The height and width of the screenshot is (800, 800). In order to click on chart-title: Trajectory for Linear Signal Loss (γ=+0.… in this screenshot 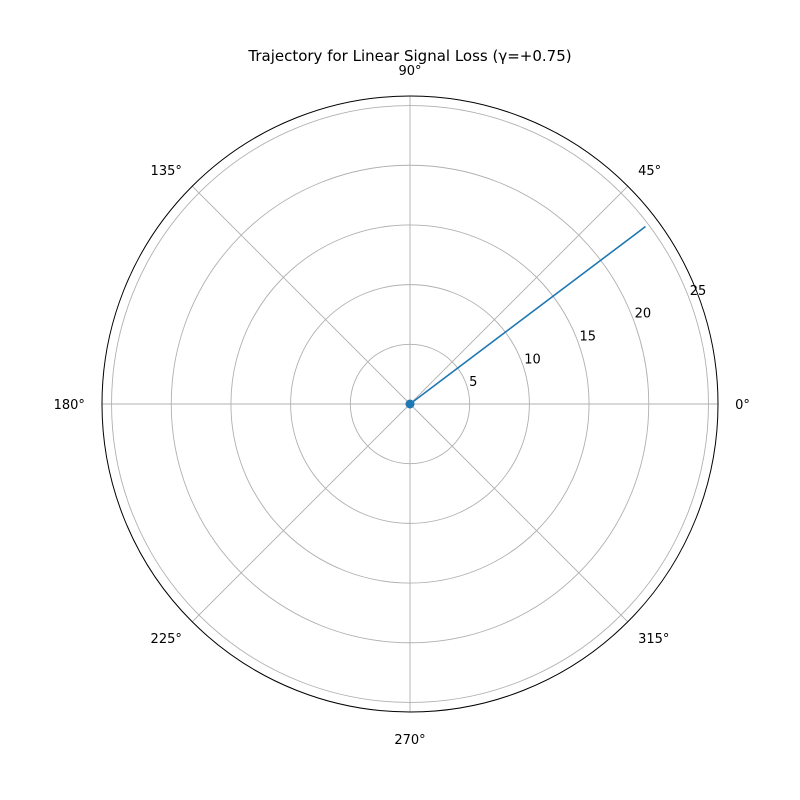, I will do `click(409, 56)`.